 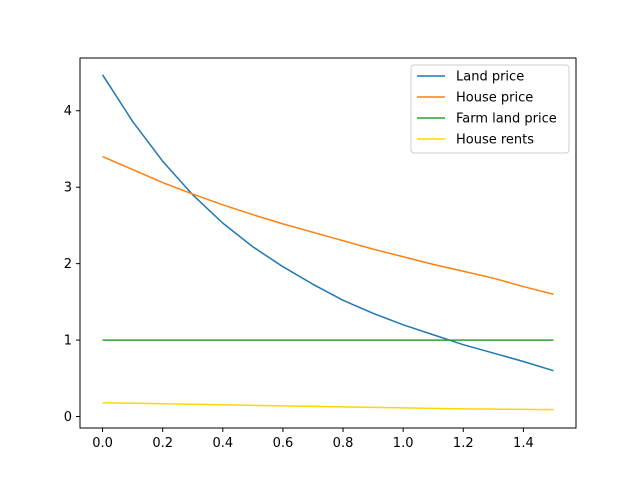 I want to click on x-tick-label: 0.4, so click(x=222, y=443).